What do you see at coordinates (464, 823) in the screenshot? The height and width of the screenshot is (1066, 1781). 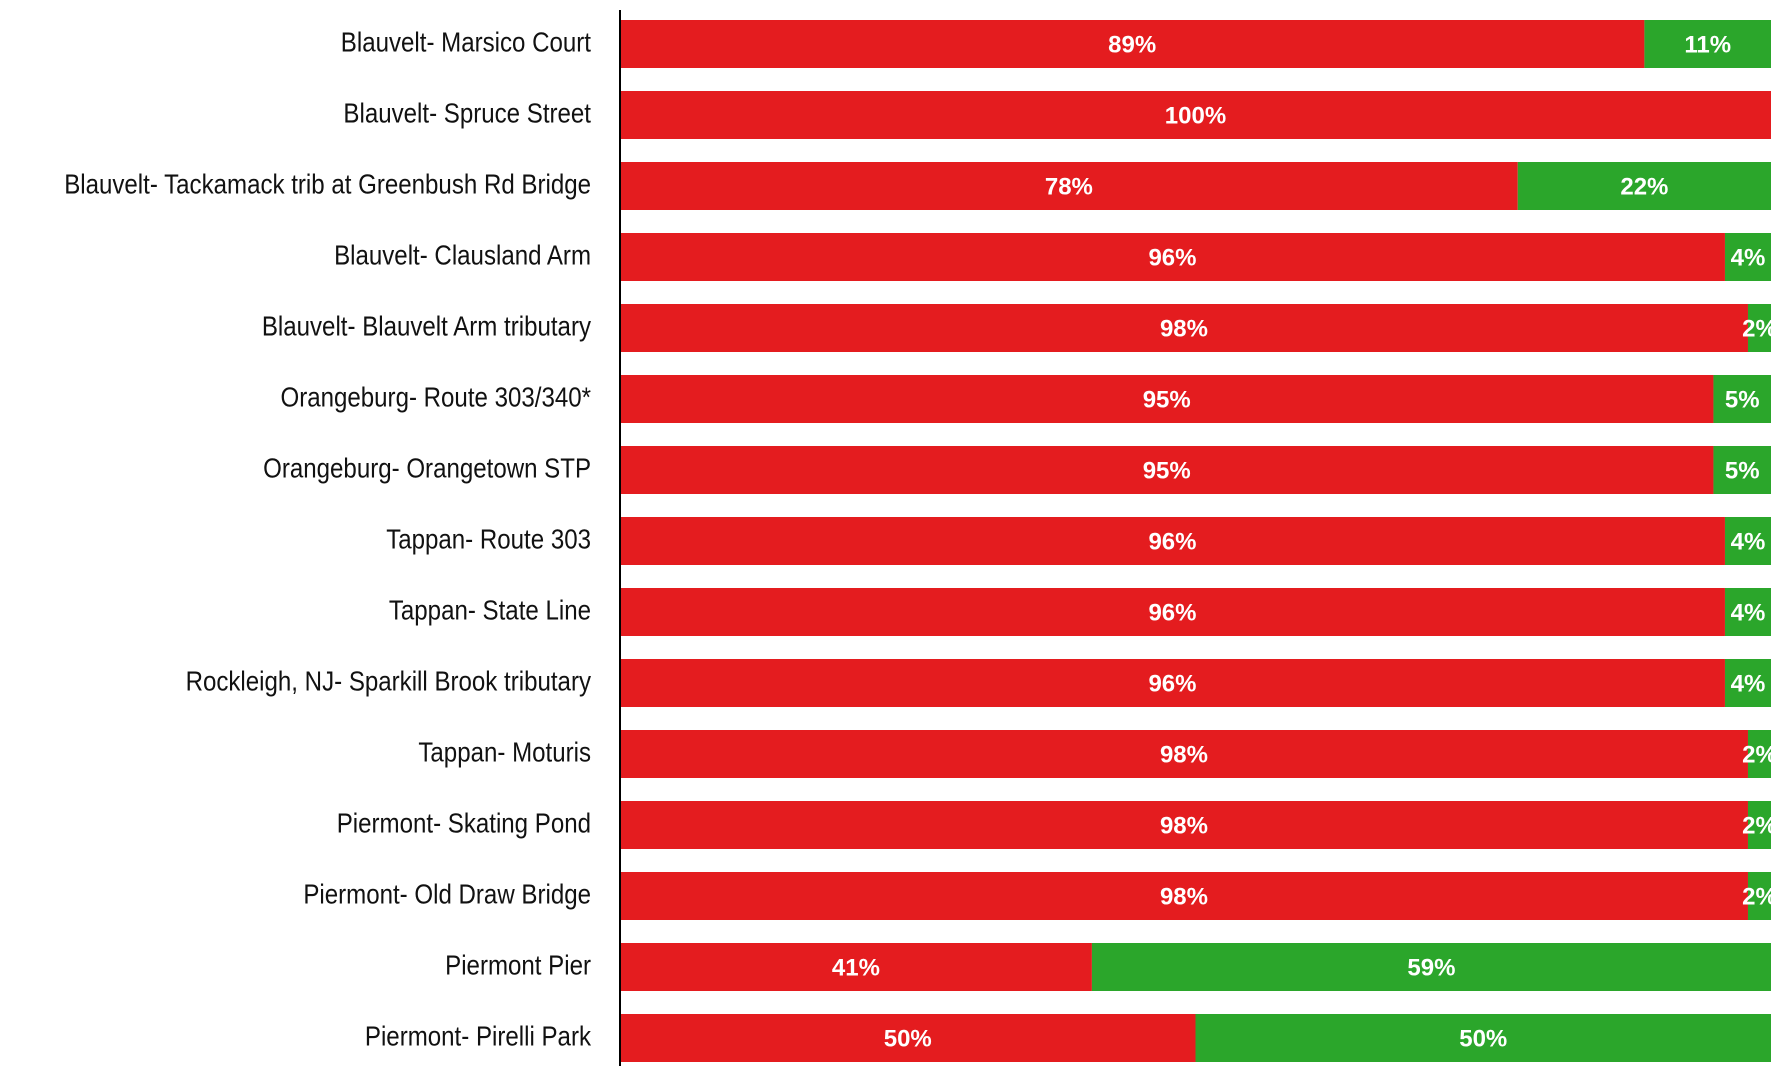 I see `category-label: Piermont- Skating Pond` at bounding box center [464, 823].